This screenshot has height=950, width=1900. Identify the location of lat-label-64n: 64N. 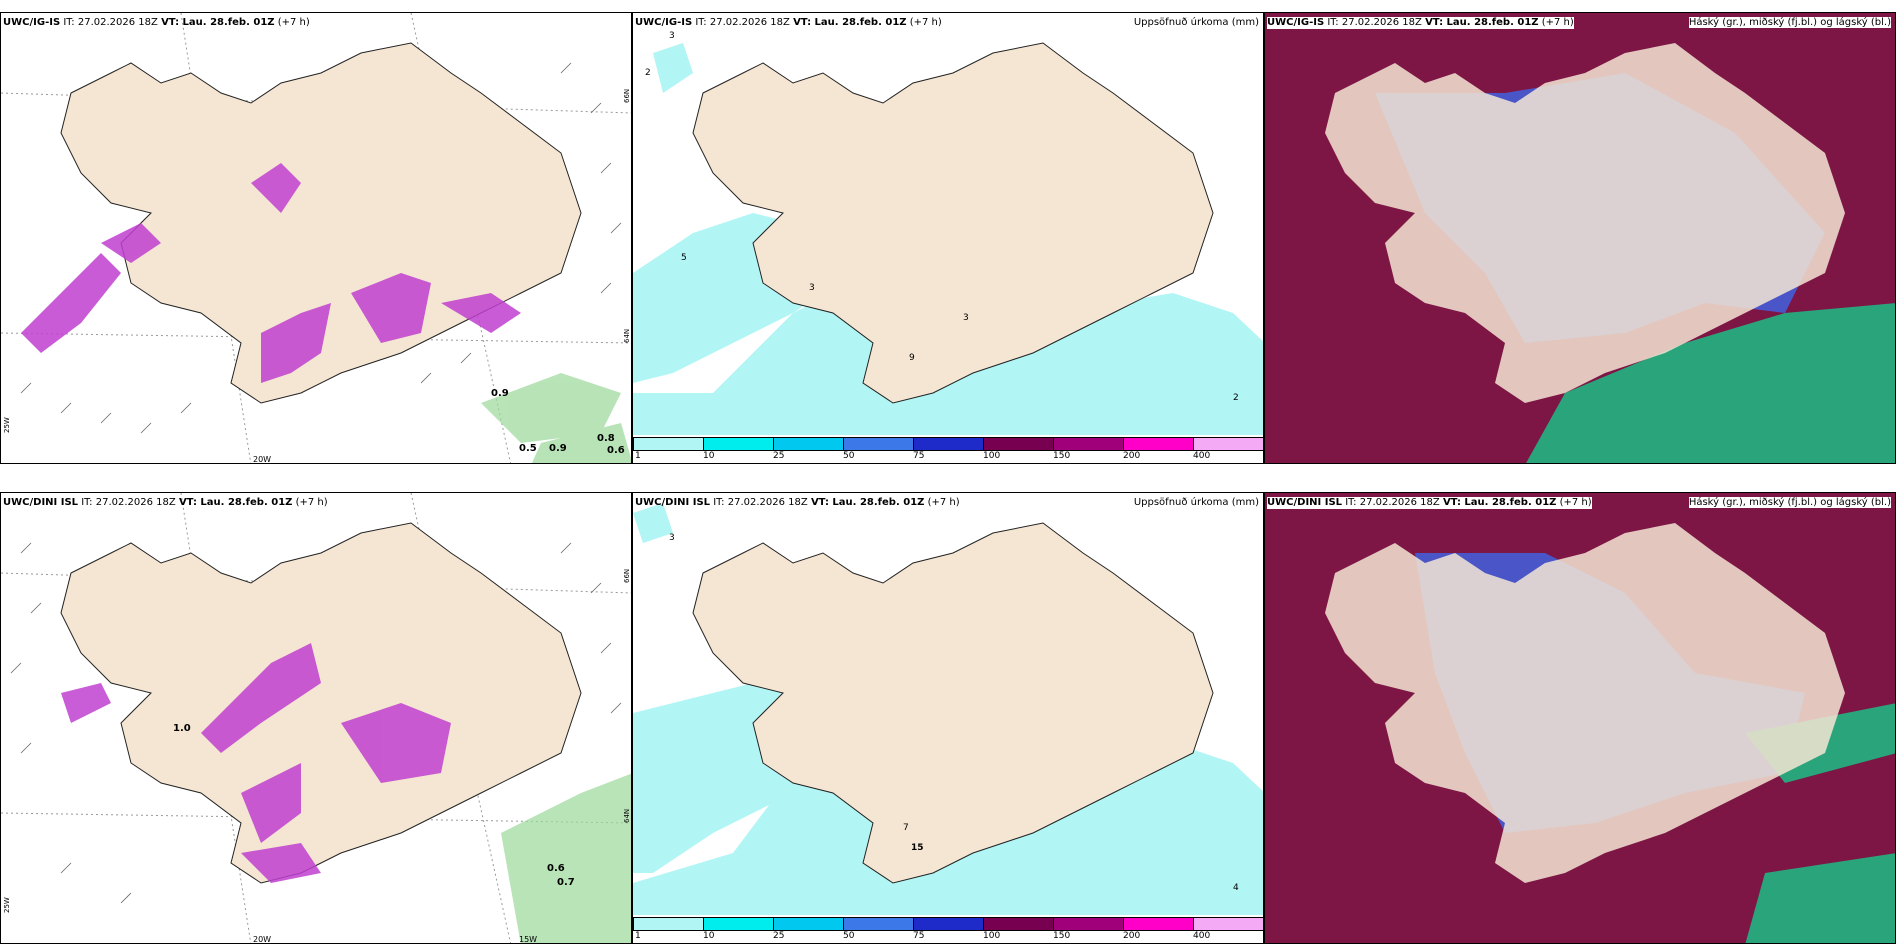
(627, 815).